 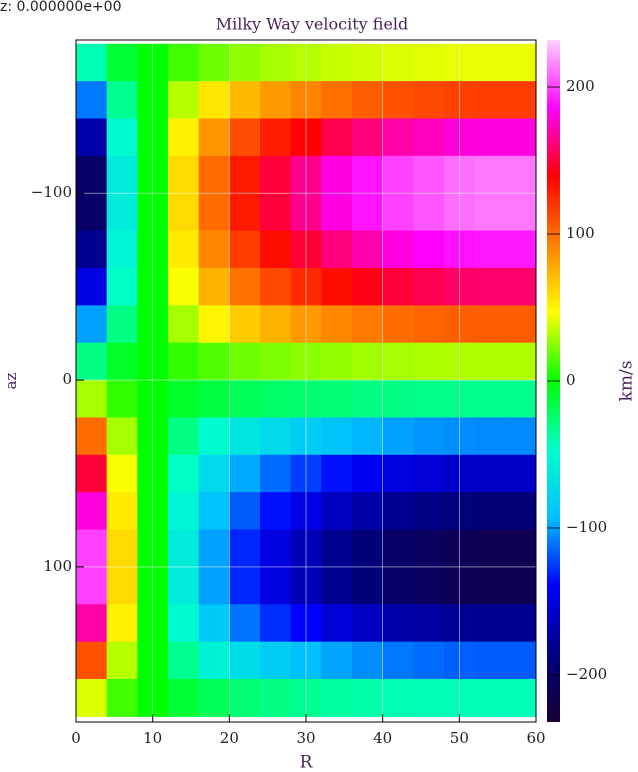 What do you see at coordinates (67, 379) in the screenshot?
I see `y-tick-label: 0` at bounding box center [67, 379].